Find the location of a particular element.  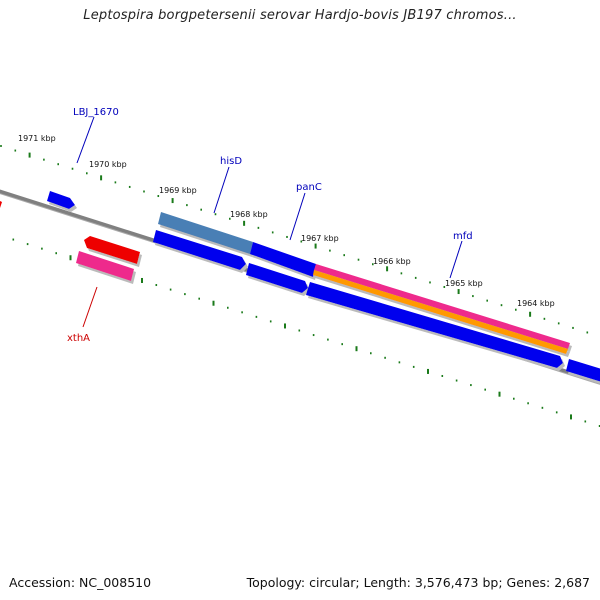

gene-label-hisd: hisD is located at coordinates (231, 161).